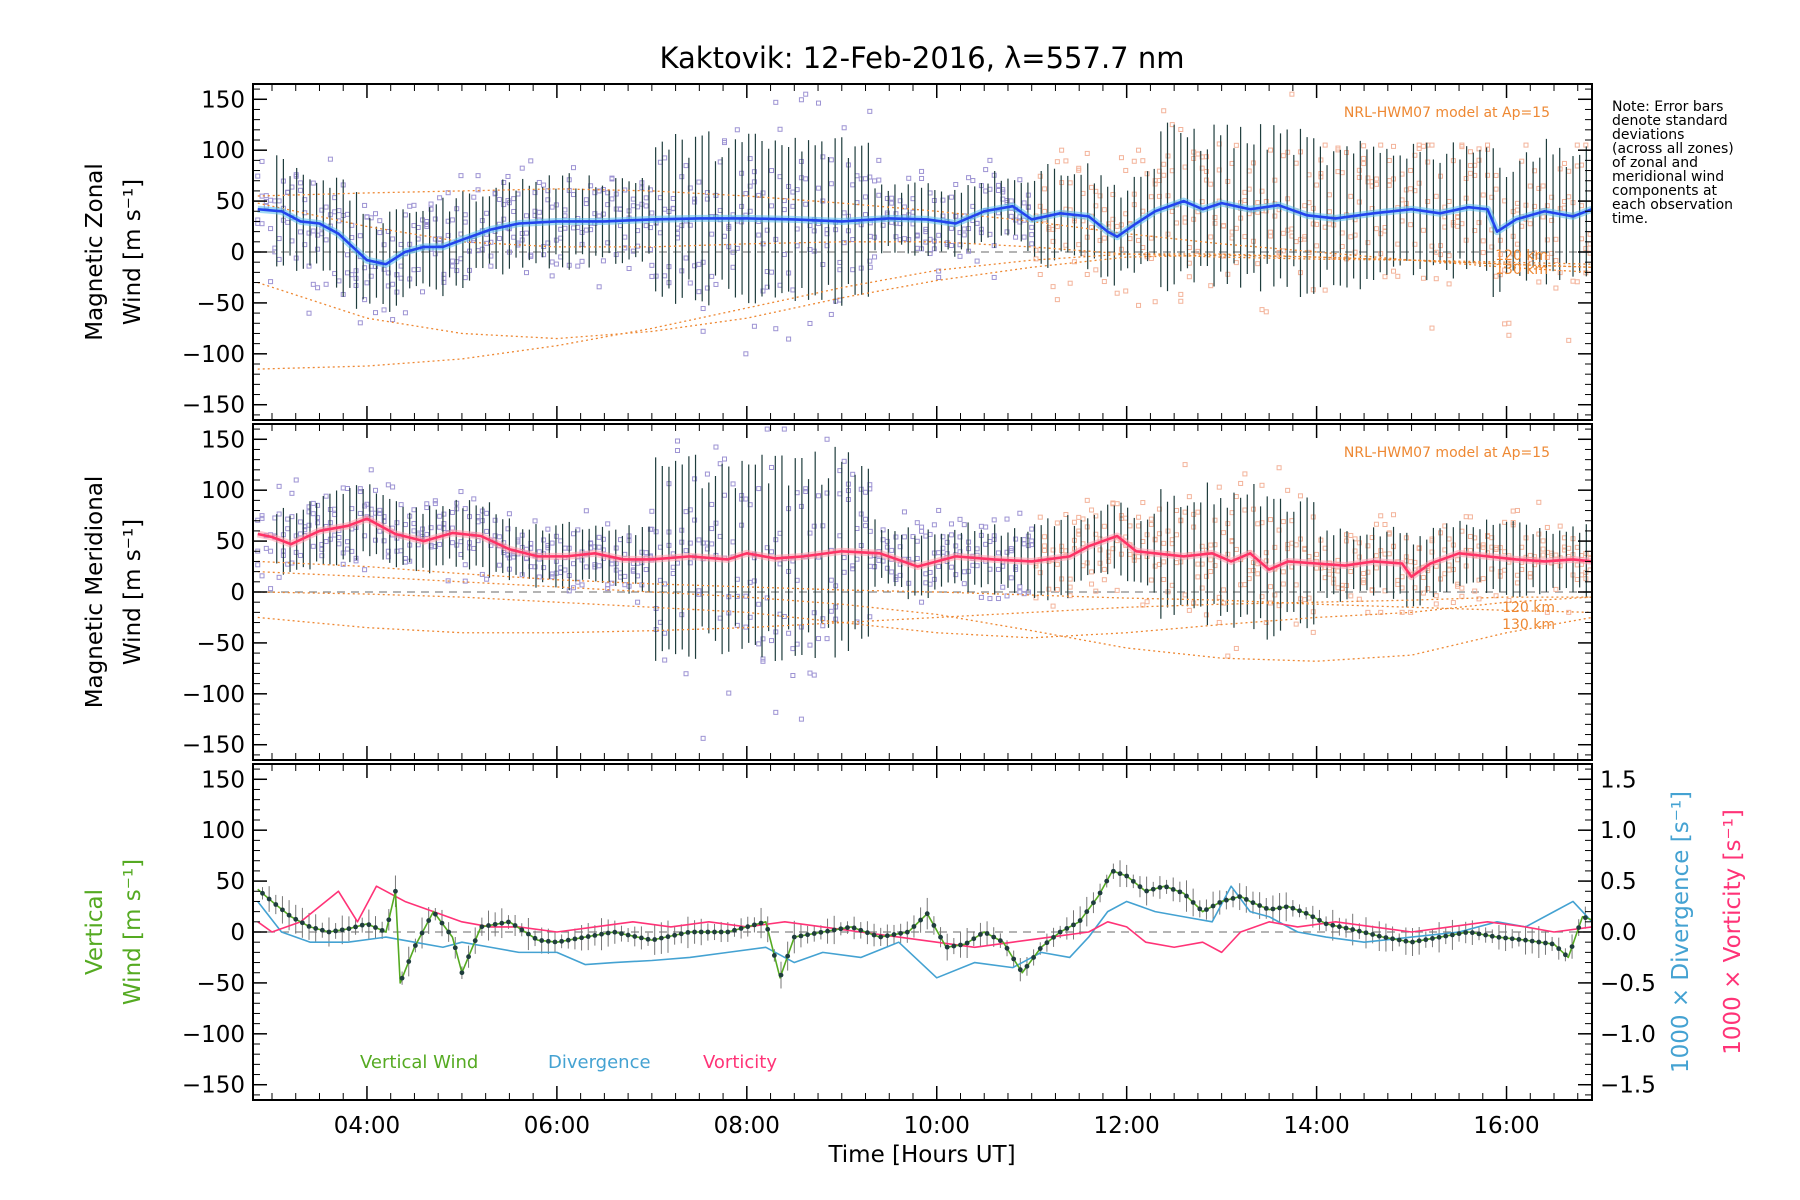  What do you see at coordinates (924, 932) in the screenshot?
I see `divergence-line` at bounding box center [924, 932].